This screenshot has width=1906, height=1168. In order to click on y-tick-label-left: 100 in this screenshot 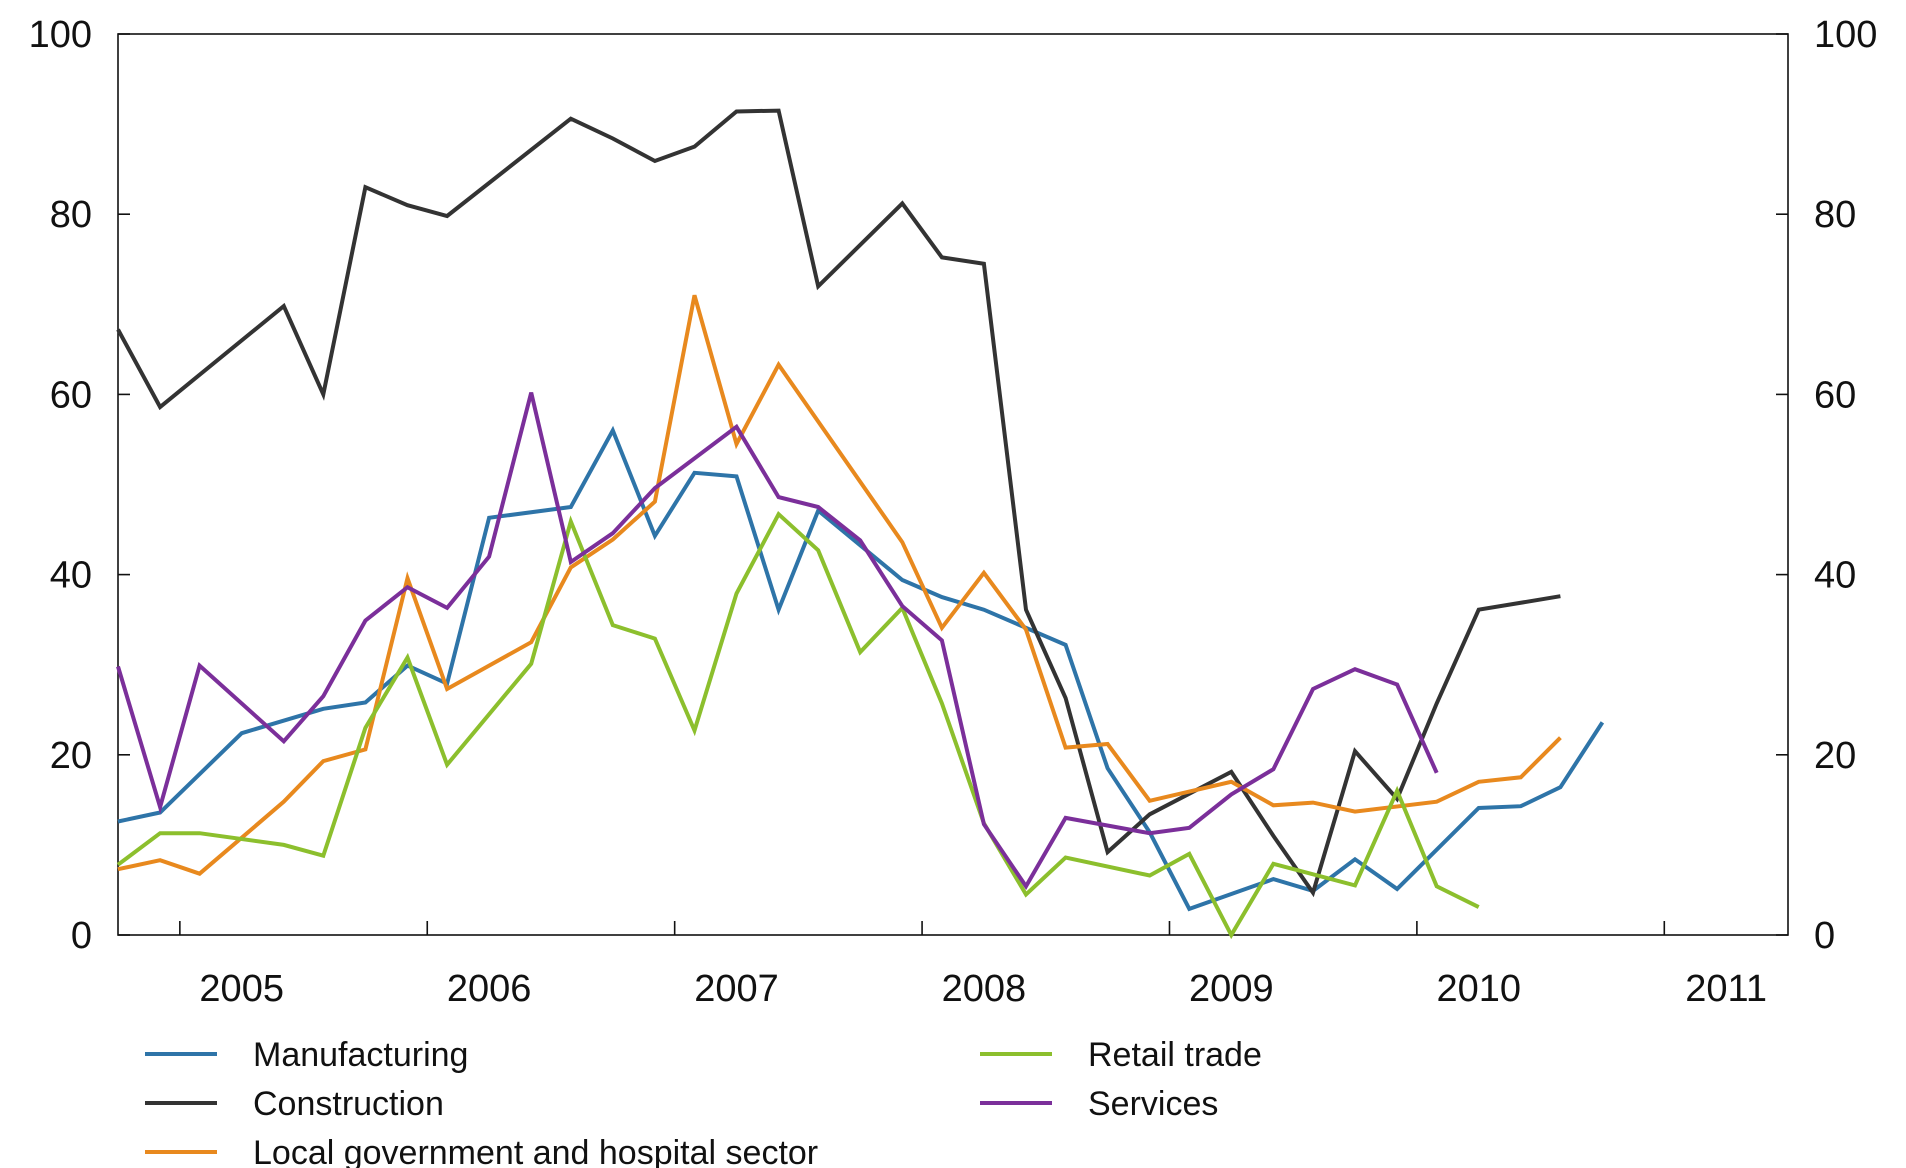, I will do `click(60, 35)`.